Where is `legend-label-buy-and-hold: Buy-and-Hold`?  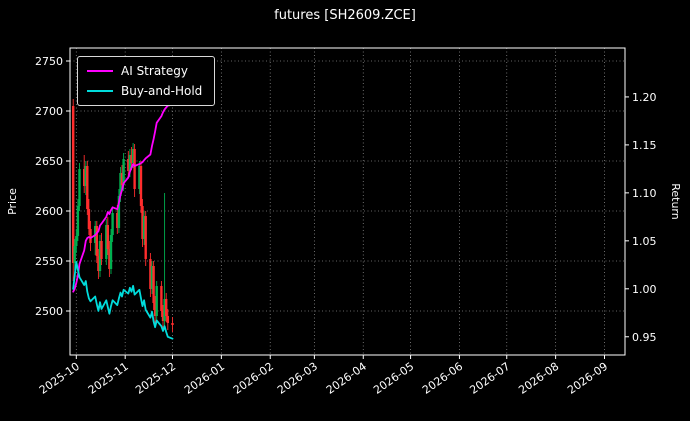 legend-label-buy-and-hold: Buy-and-Hold is located at coordinates (162, 91).